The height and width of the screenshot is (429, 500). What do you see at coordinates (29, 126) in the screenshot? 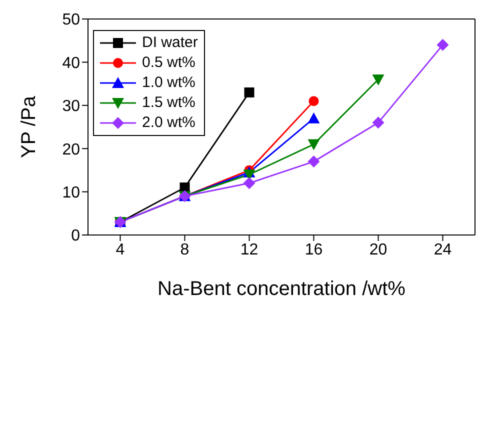
I see `y-axis-title: YP /Pa` at bounding box center [29, 126].